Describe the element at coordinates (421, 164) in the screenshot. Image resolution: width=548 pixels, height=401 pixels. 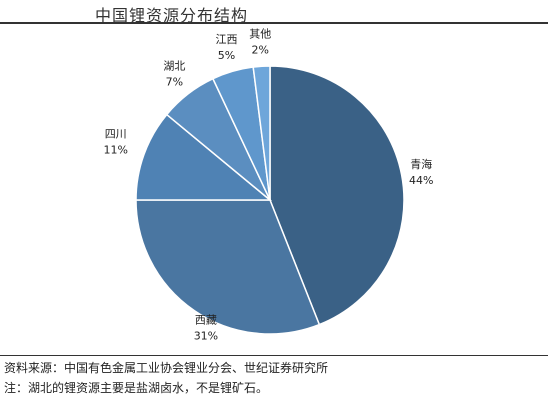
I see `slice-label: 青海` at that location.